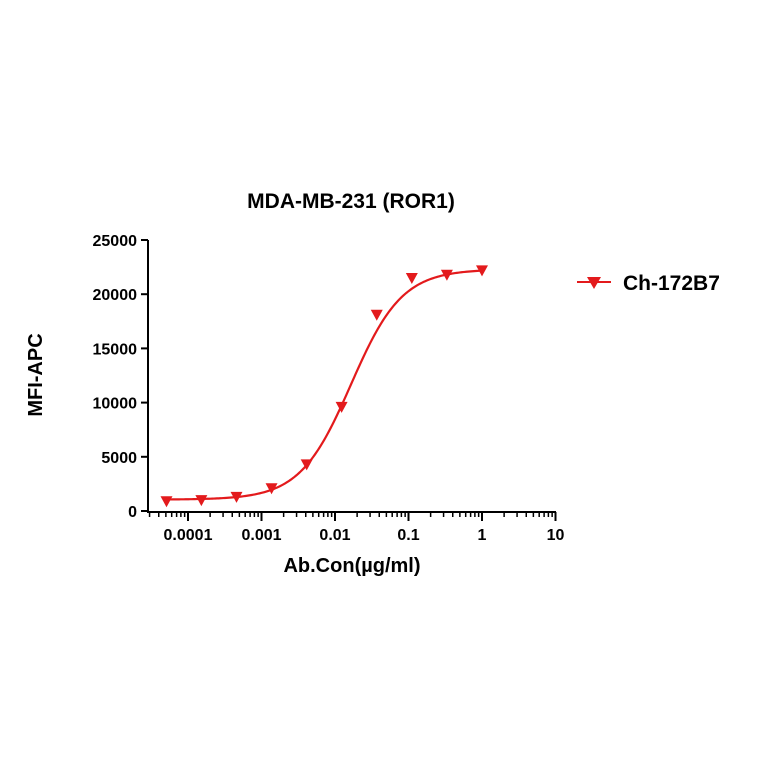 The image size is (764, 764). What do you see at coordinates (261, 535) in the screenshot?
I see `x-tick-label: 0.001` at bounding box center [261, 535].